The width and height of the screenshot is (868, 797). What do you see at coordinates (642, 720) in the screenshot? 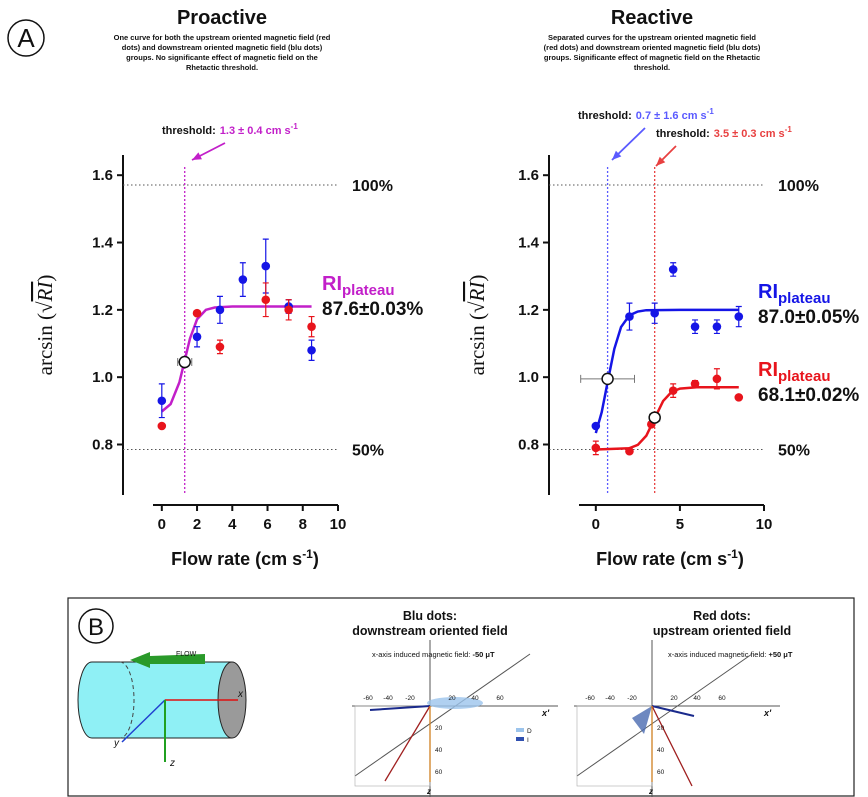
I see `field-cone` at bounding box center [642, 720].